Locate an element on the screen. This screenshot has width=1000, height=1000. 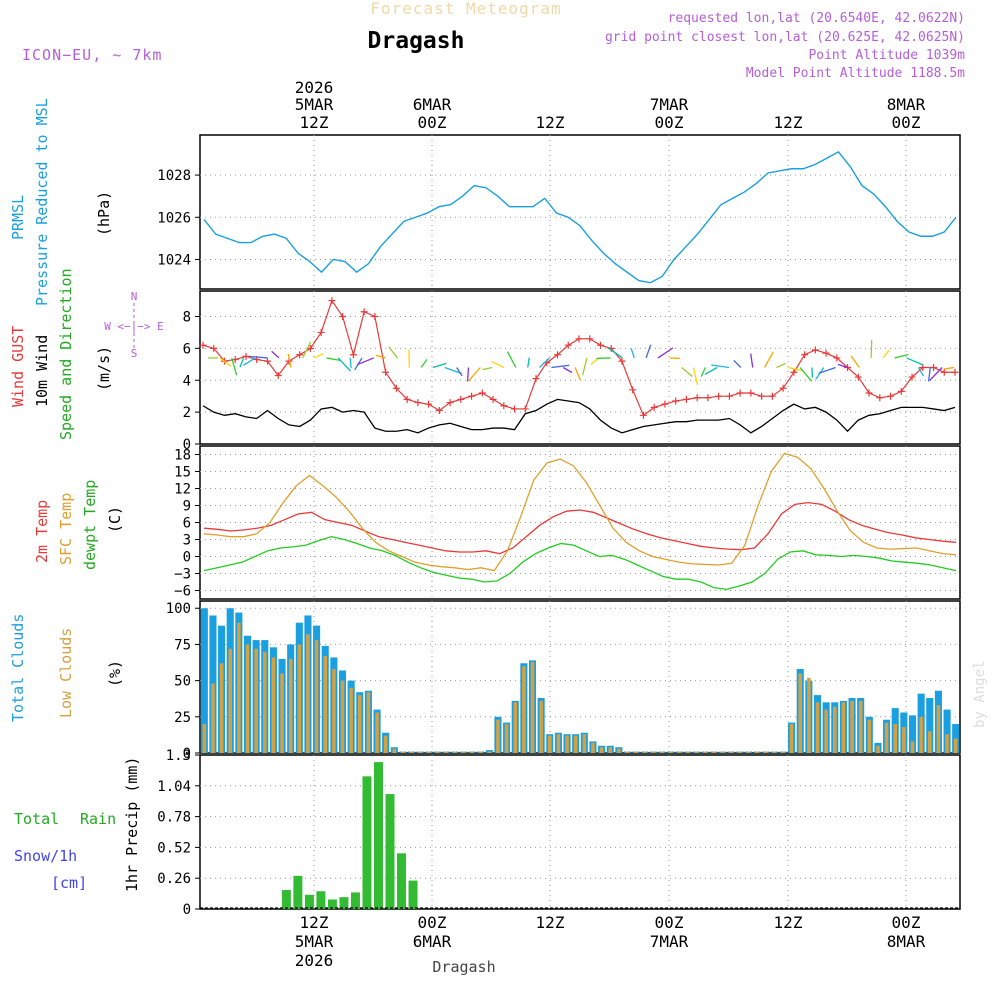
bottom-station: Dragash is located at coordinates (463, 967).